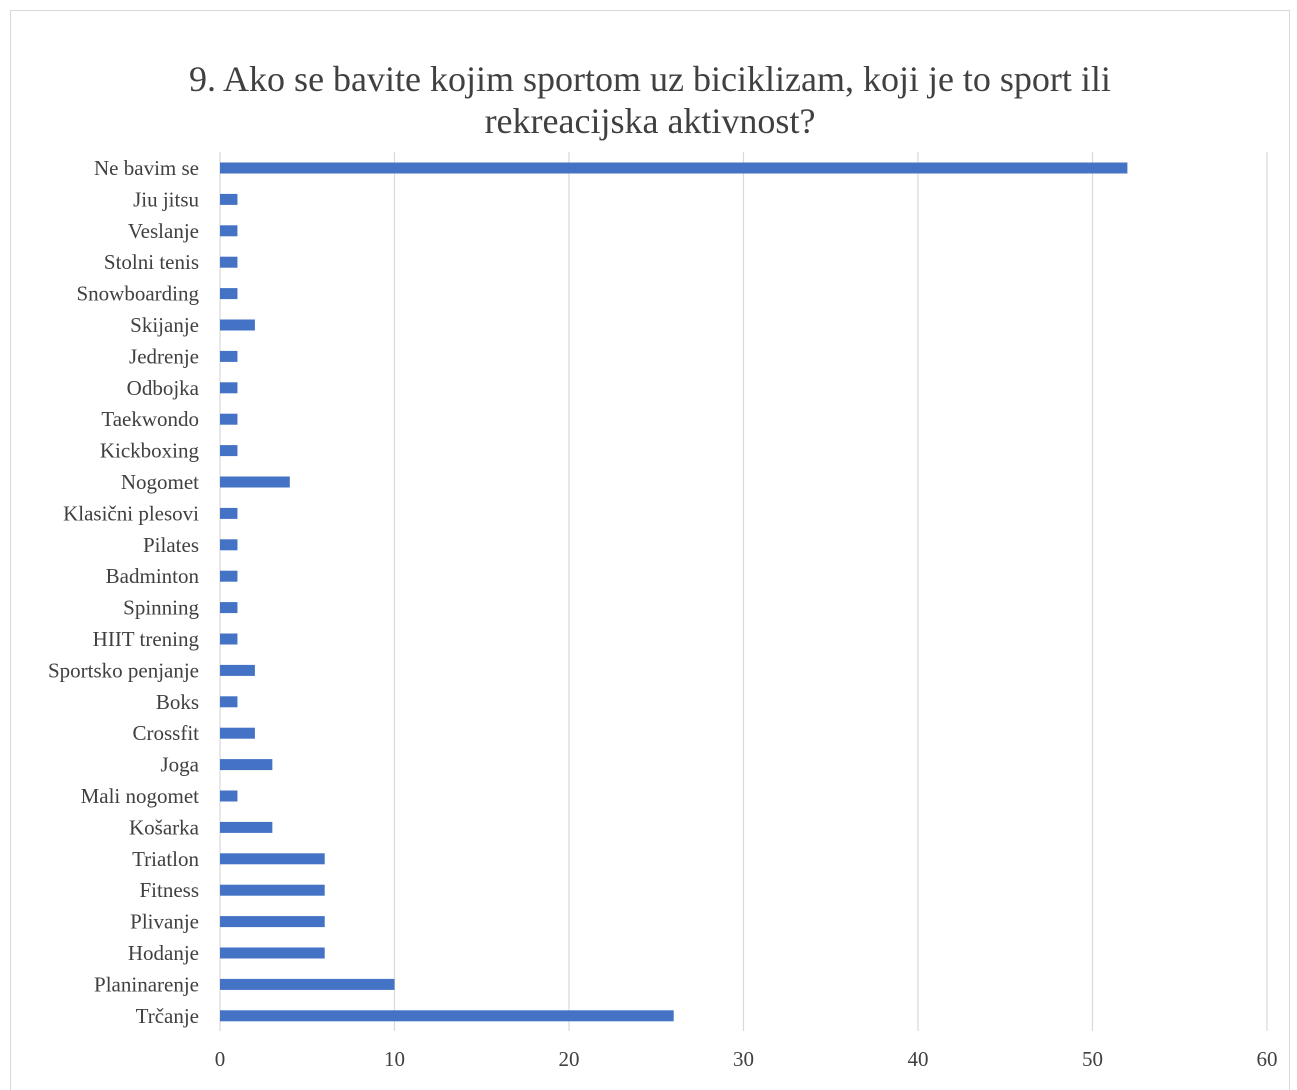  What do you see at coordinates (165, 733) in the screenshot?
I see `category-label: Crossfit` at bounding box center [165, 733].